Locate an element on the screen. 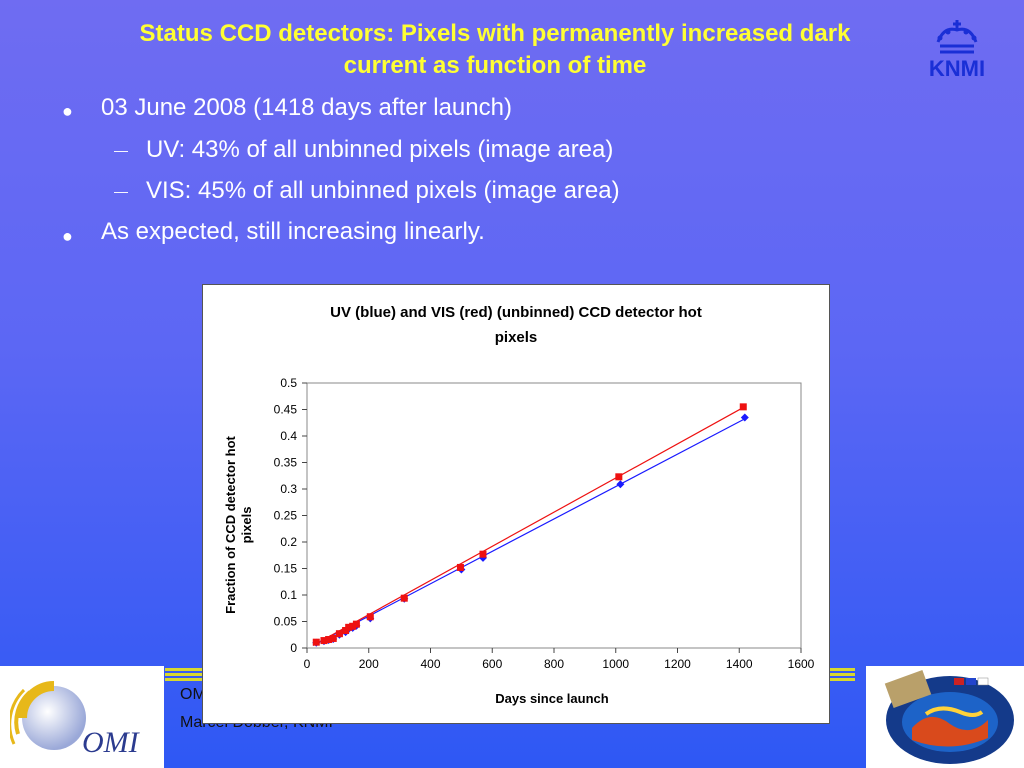  trendline-uv is located at coordinates (529, 531).